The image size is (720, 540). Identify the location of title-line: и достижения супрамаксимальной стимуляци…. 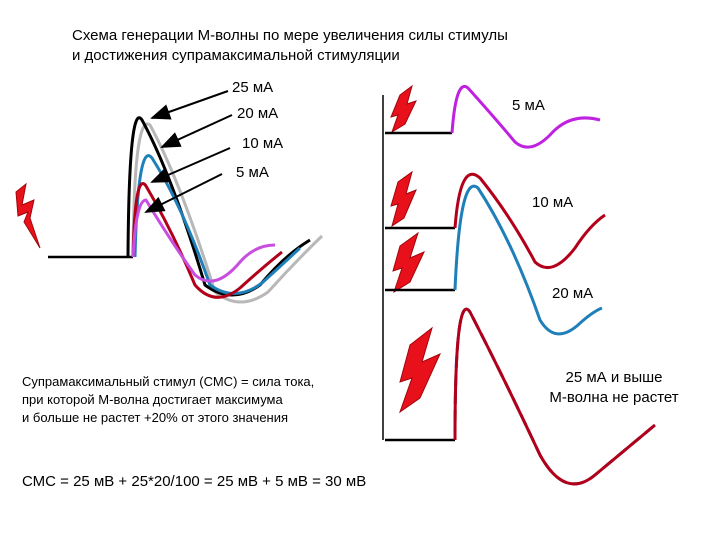
(236, 55).